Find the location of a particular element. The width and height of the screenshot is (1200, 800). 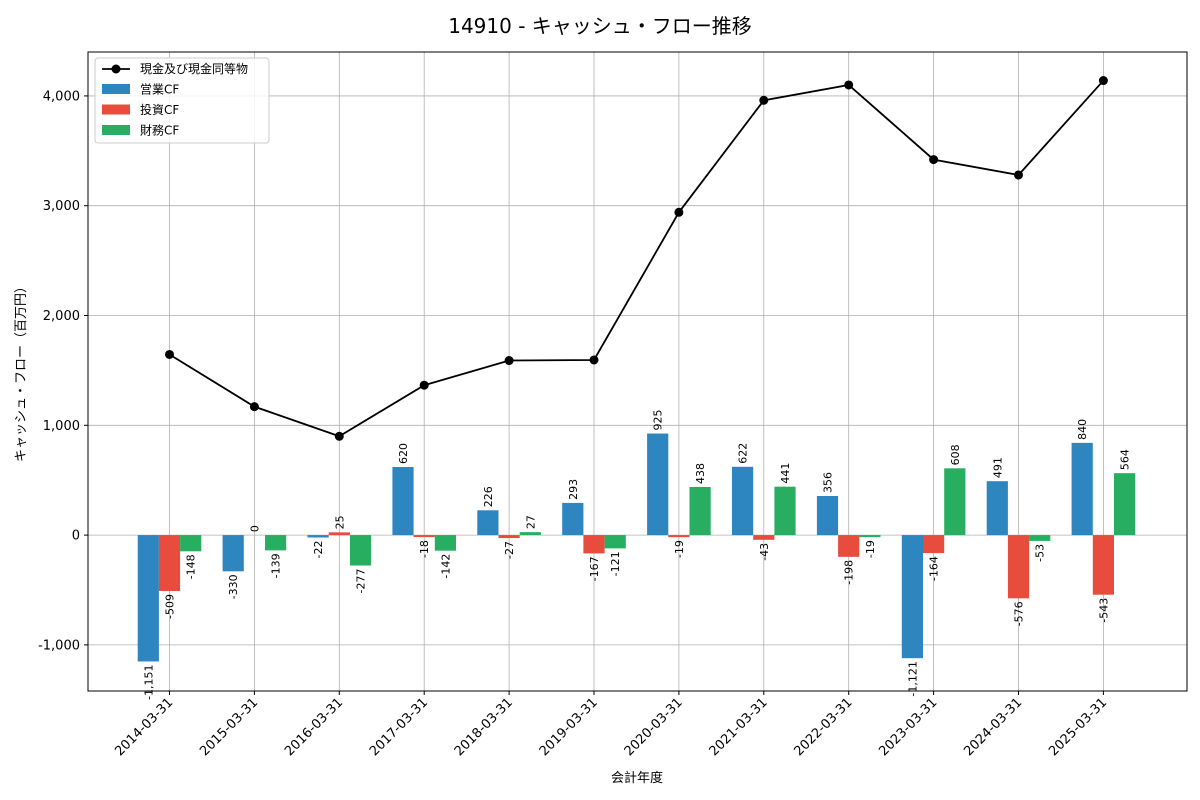

data-label: -198 is located at coordinates (849, 572).